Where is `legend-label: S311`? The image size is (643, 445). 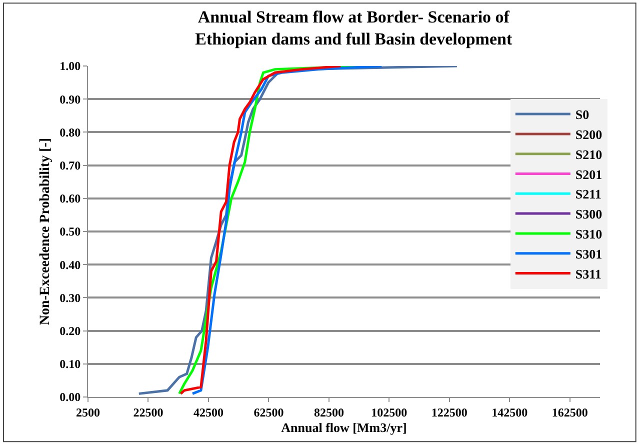 legend-label: S311 is located at coordinates (588, 274).